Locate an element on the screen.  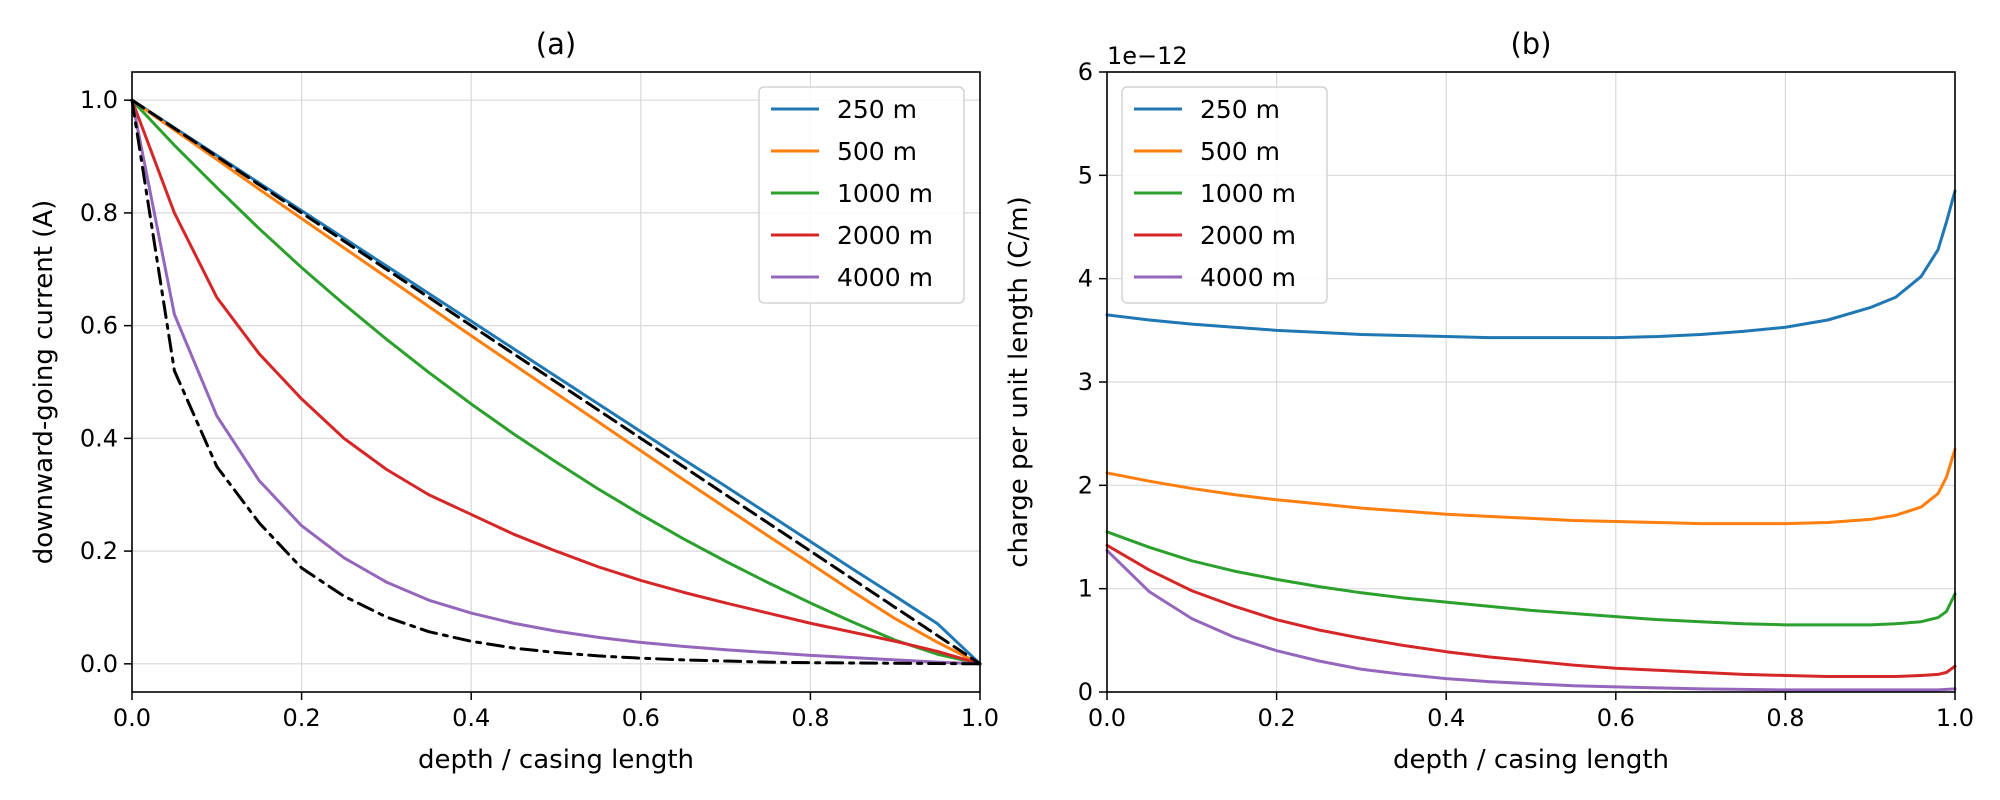
panel-a-x-tick-label: 0.6 is located at coordinates (641, 718).